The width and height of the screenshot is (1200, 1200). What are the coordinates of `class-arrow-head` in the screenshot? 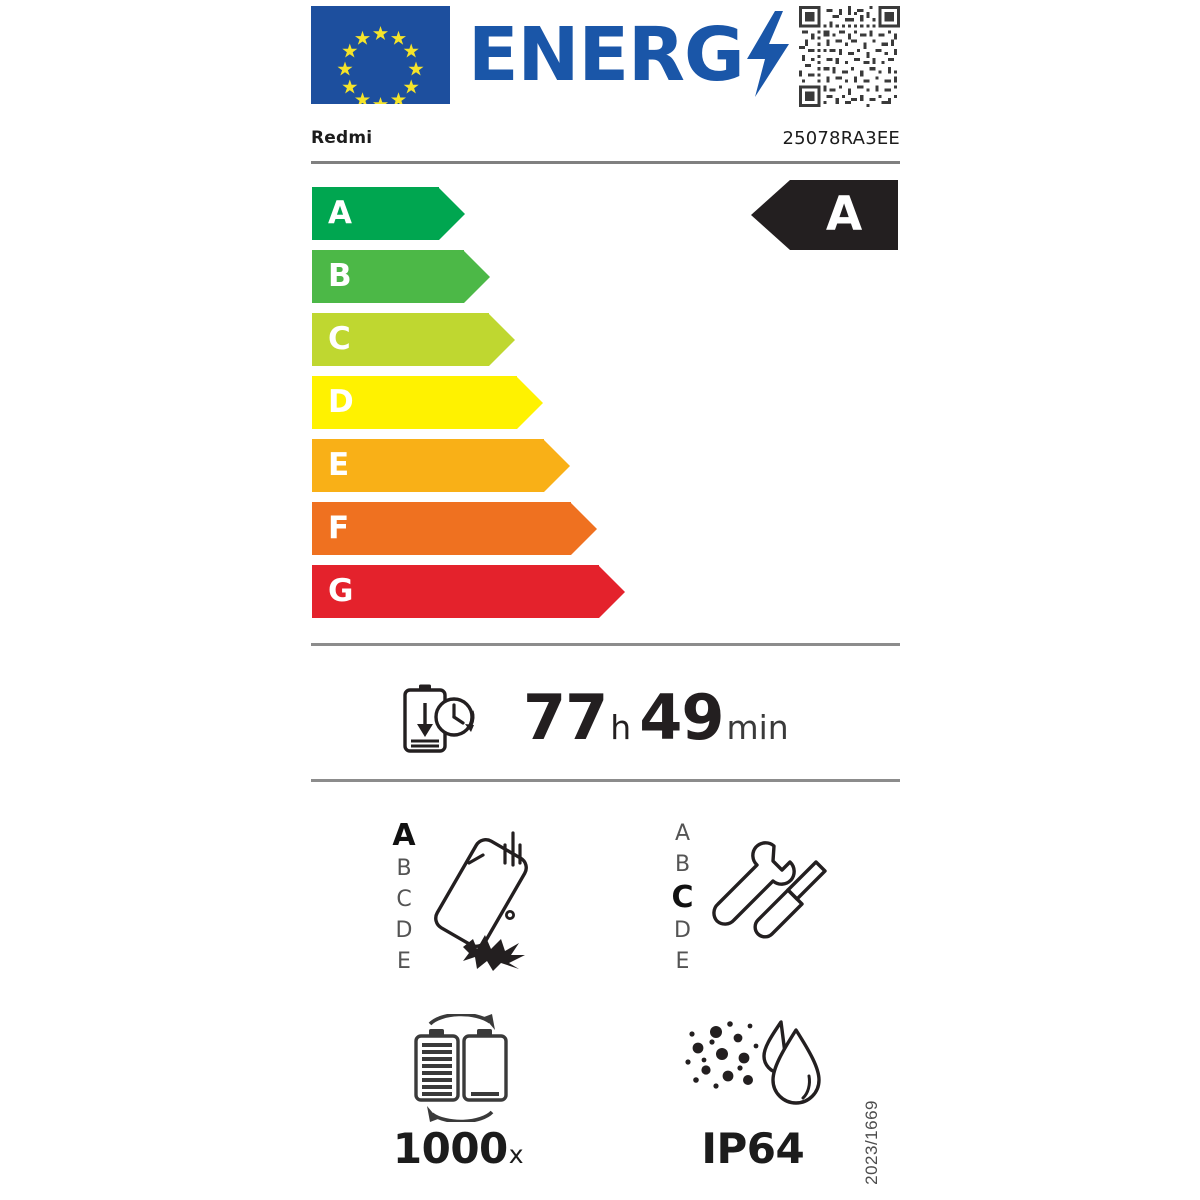 It's located at (770, 215).